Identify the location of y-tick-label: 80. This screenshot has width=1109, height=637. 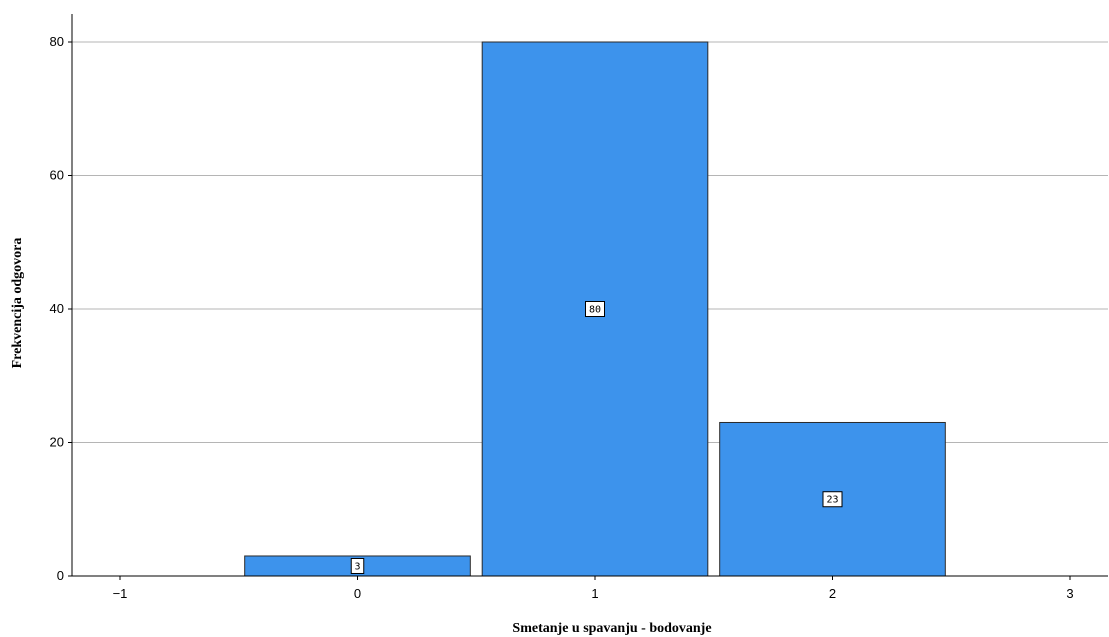
(57, 41).